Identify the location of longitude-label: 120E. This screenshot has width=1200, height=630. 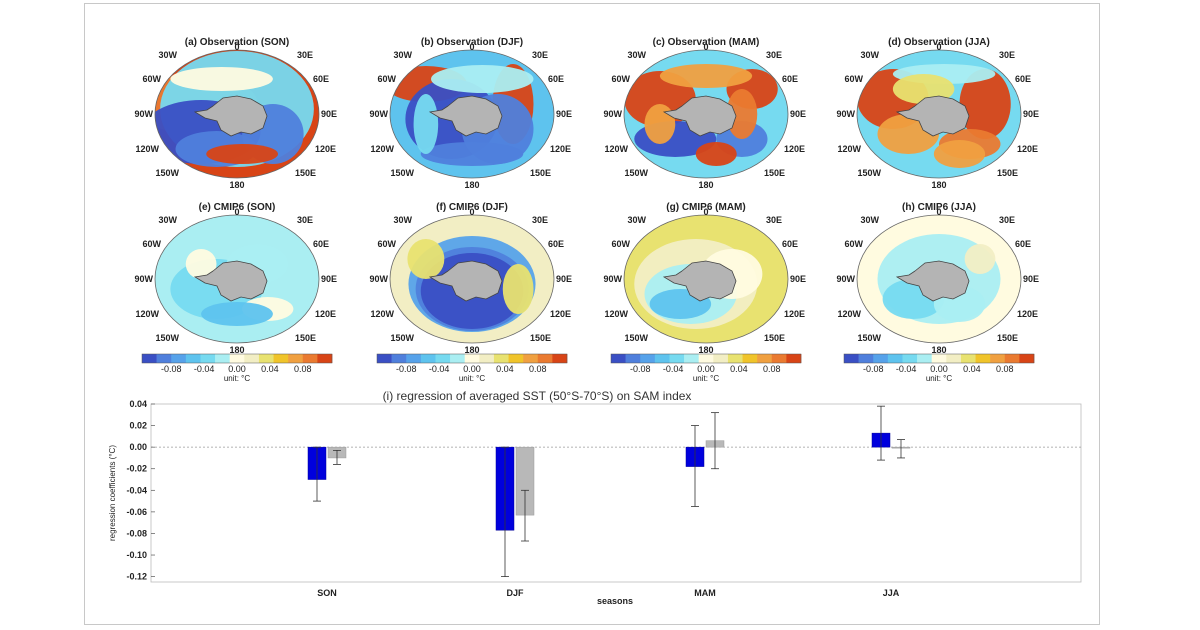
(325, 149).